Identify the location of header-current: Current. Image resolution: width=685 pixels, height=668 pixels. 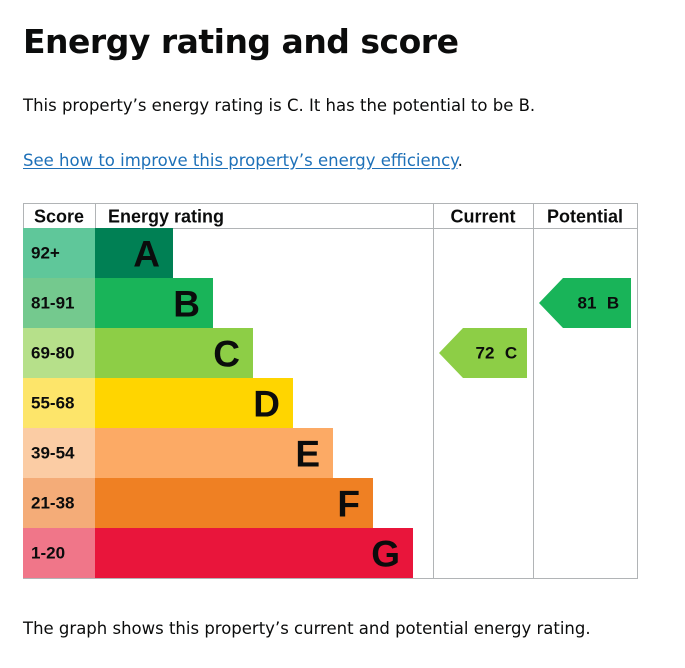
(482, 217).